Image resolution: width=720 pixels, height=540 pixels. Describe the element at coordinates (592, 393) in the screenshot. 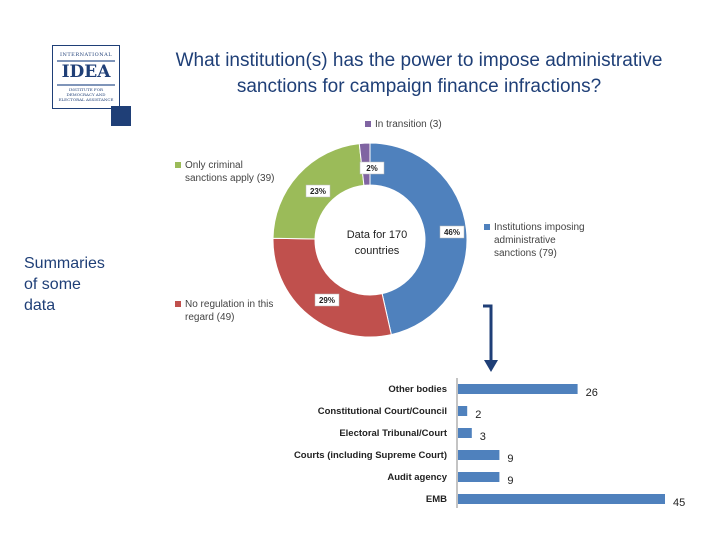

I see `bar-value-label-0: 26` at that location.